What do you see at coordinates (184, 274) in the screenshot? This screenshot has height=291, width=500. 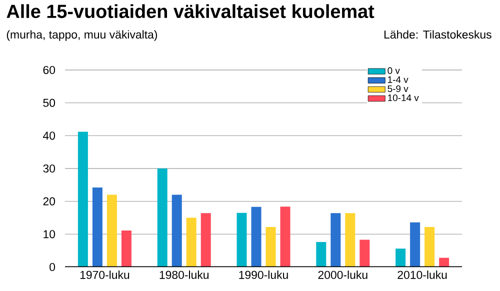 I see `x-tick-label: 1980-luku` at bounding box center [184, 274].